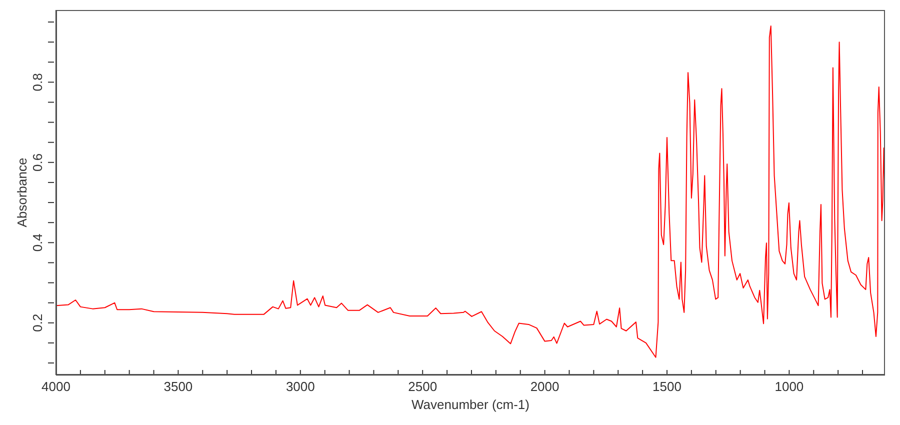 Image resolution: width=900 pixels, height=425 pixels. What do you see at coordinates (37, 243) in the screenshot?
I see `y-tick-label: 0.4` at bounding box center [37, 243].